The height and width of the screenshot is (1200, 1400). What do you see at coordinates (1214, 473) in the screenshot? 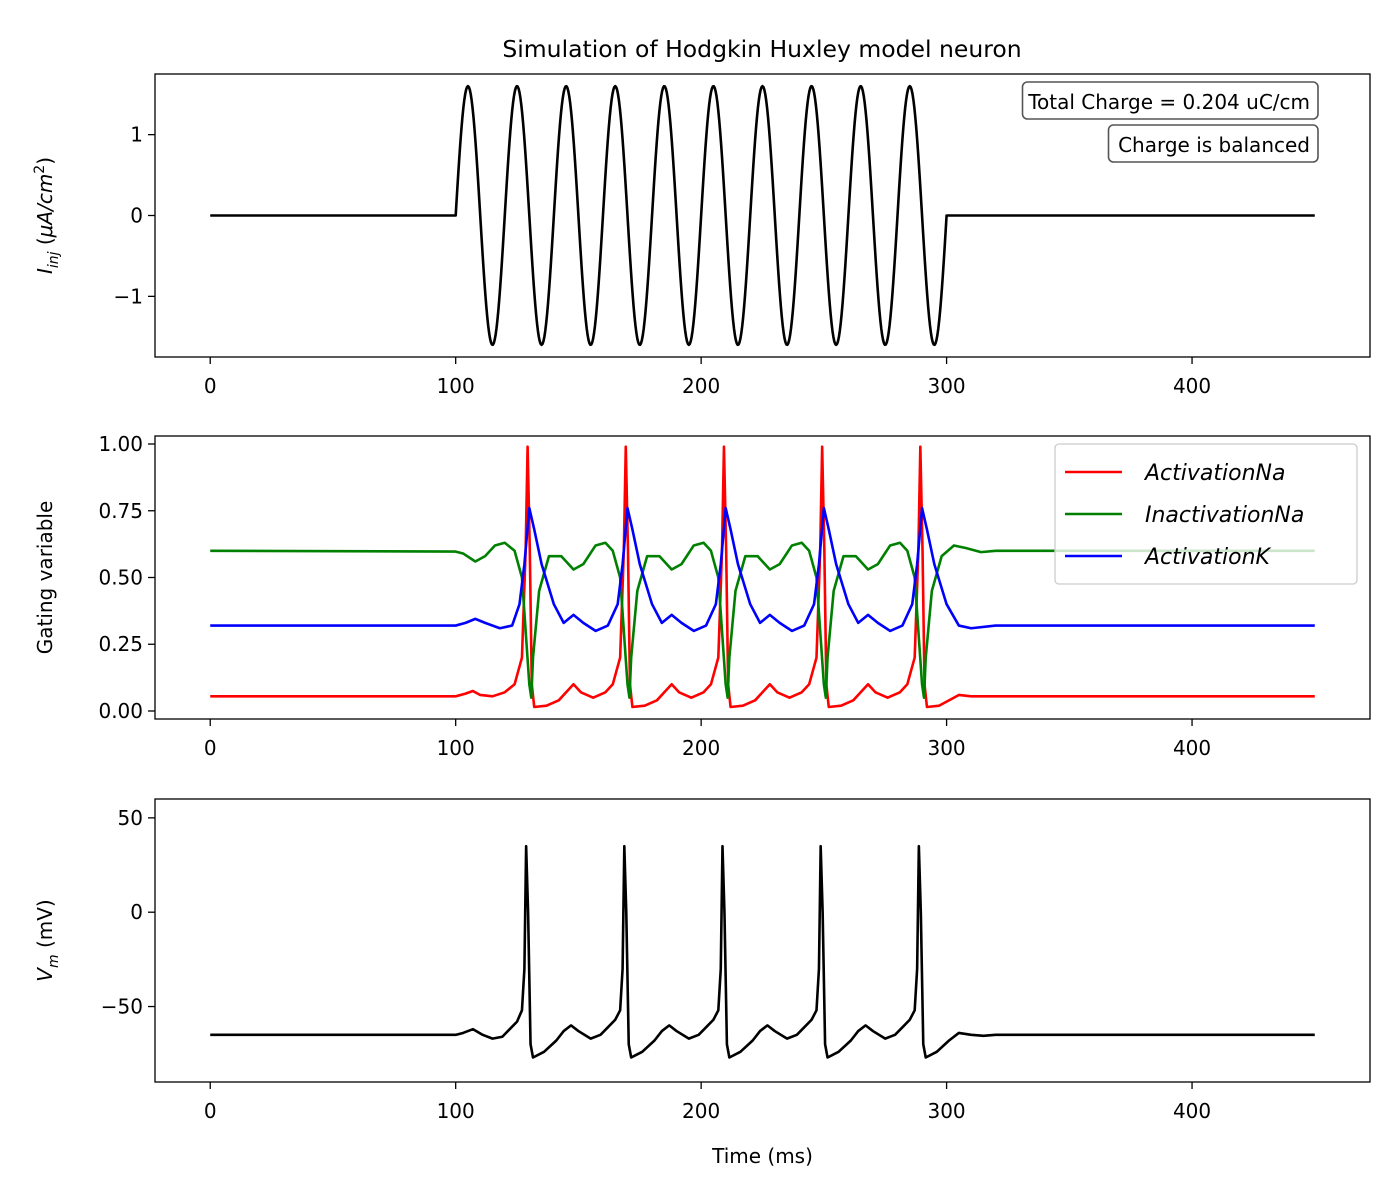
I see `legend-label-activationna: ActivationNa` at bounding box center [1214, 473].